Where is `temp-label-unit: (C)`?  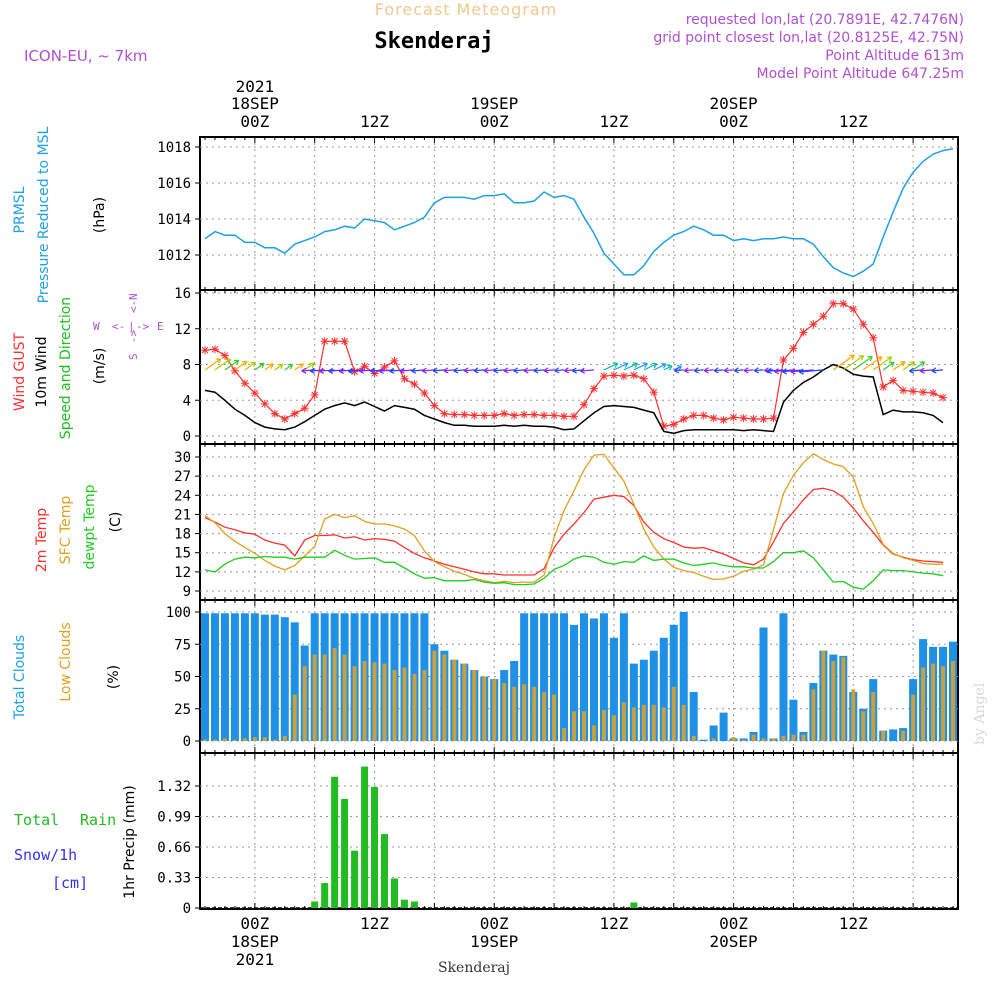 temp-label-unit: (C) is located at coordinates (116, 522).